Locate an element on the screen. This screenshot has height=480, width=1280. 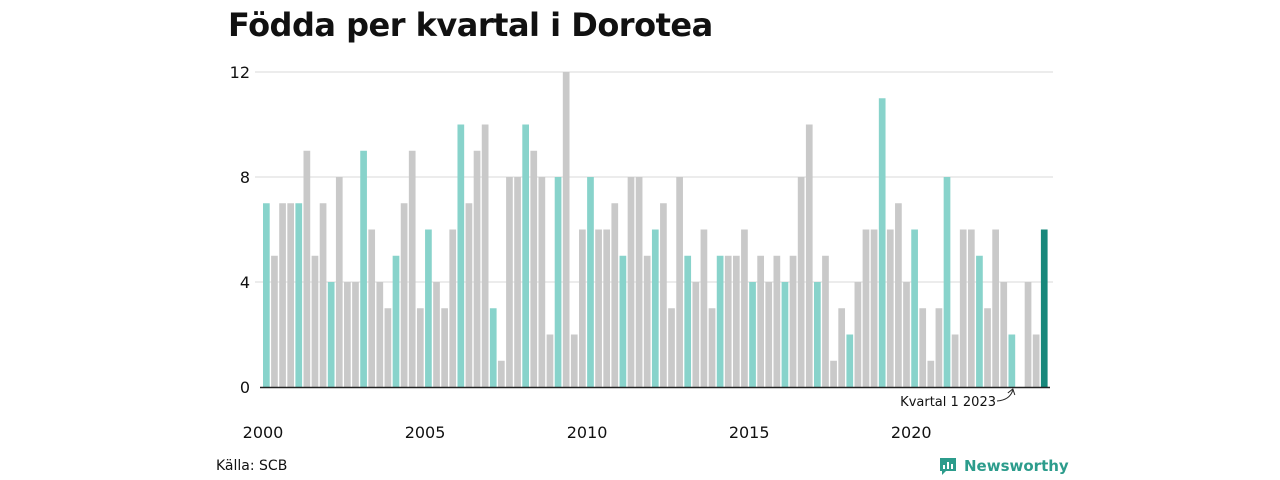
y-tick-label: 0 is located at coordinates (245, 387).